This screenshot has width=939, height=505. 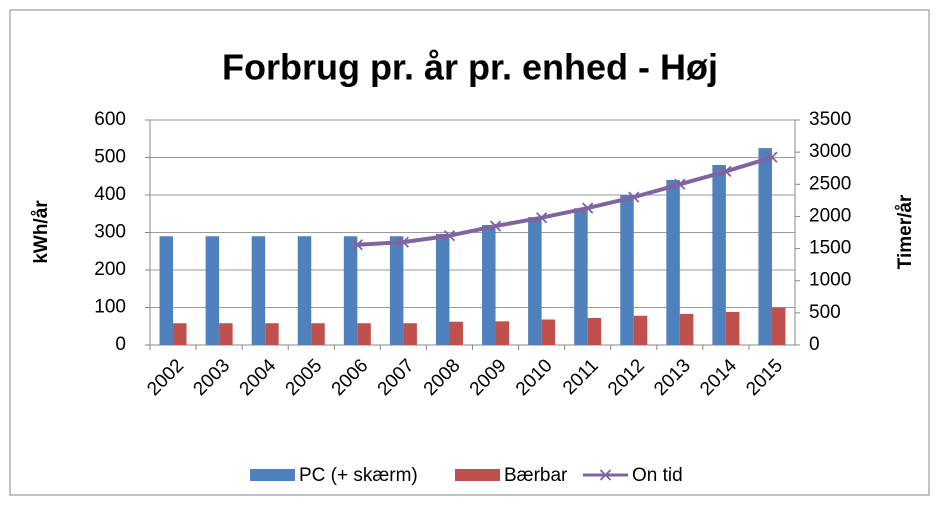 What do you see at coordinates (110, 307) in the screenshot?
I see `y-tick-label: 100` at bounding box center [110, 307].